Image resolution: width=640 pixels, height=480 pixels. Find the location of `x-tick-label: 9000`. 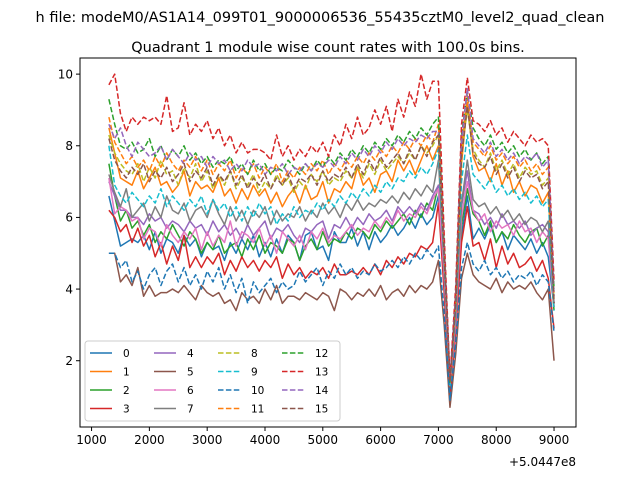

x-tick-label: 9000 is located at coordinates (554, 440).